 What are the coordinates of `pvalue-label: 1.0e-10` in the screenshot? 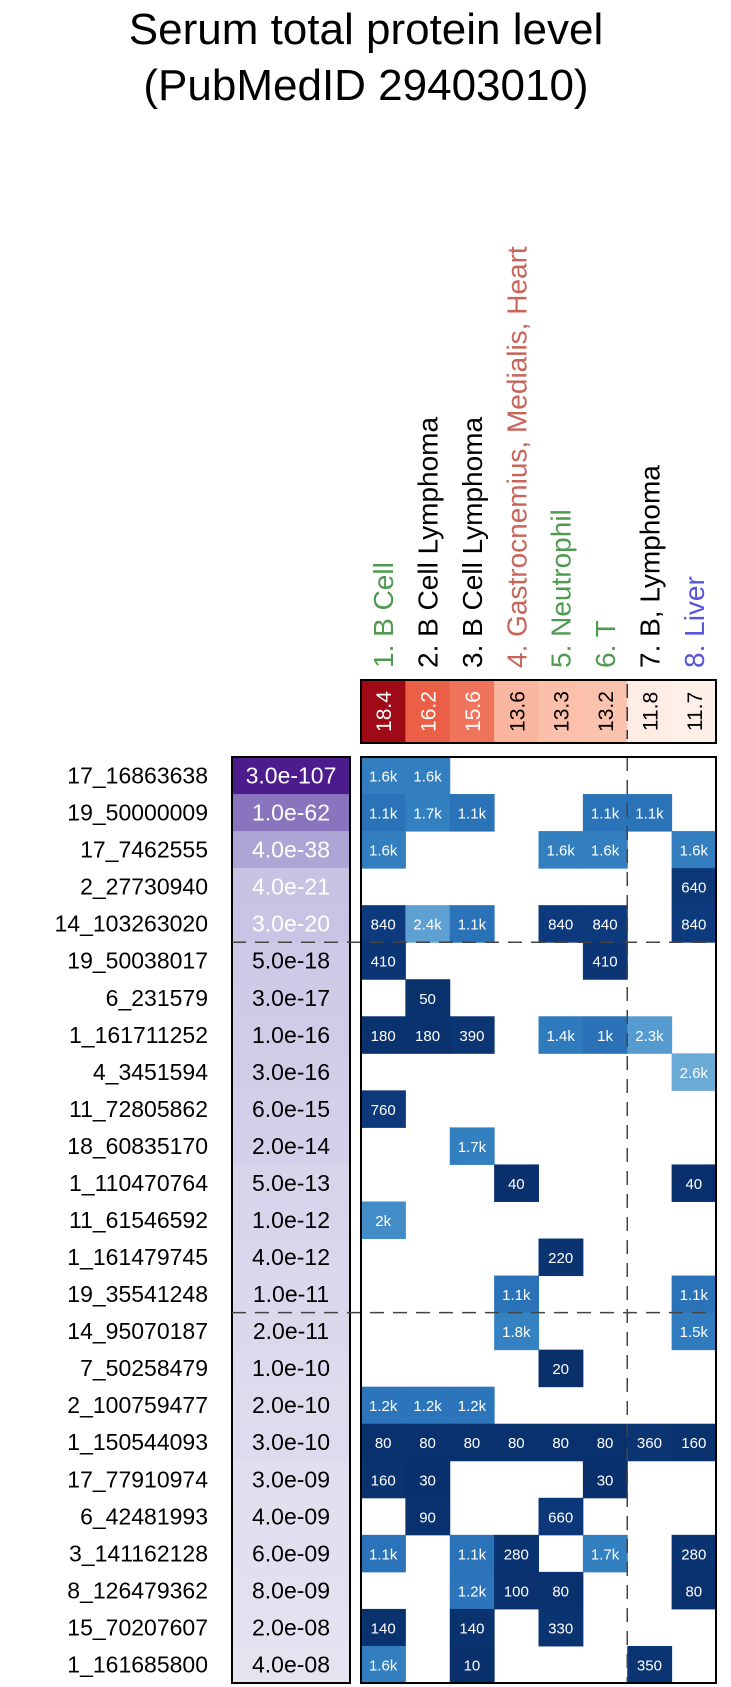 It's located at (291, 1368).